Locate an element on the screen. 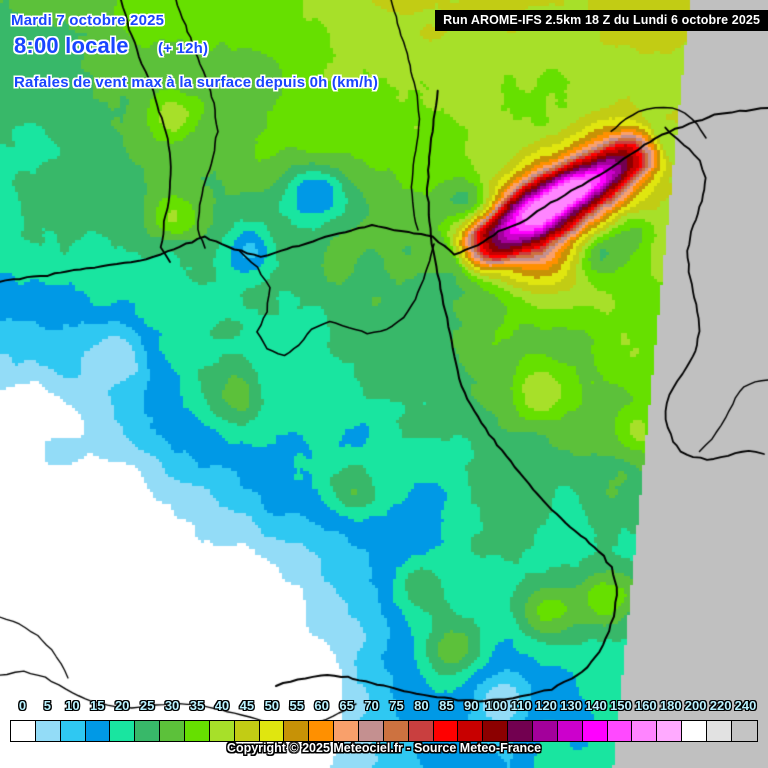  legend-tick-45: 45 is located at coordinates (247, 705).